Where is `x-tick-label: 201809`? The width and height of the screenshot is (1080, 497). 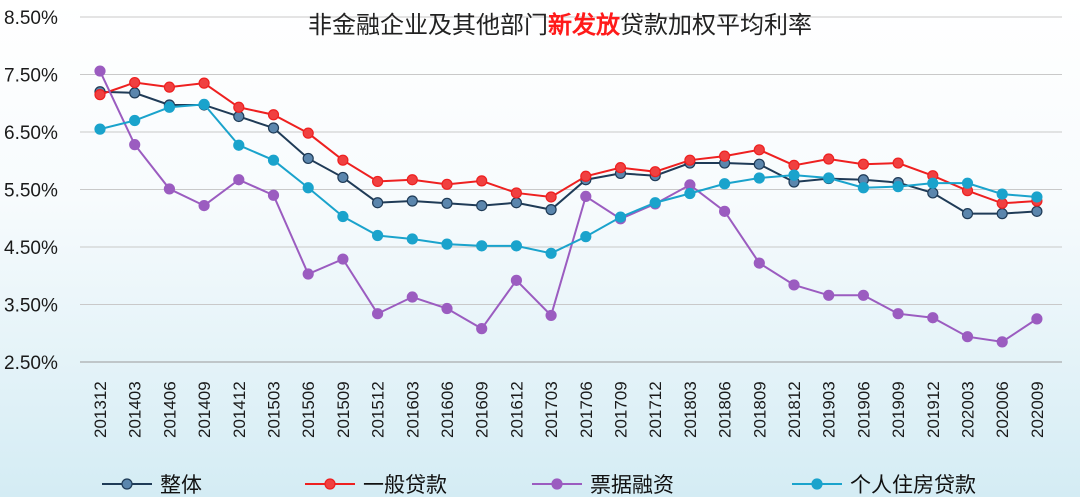 x-tick-label: 201809 is located at coordinates (759, 409).